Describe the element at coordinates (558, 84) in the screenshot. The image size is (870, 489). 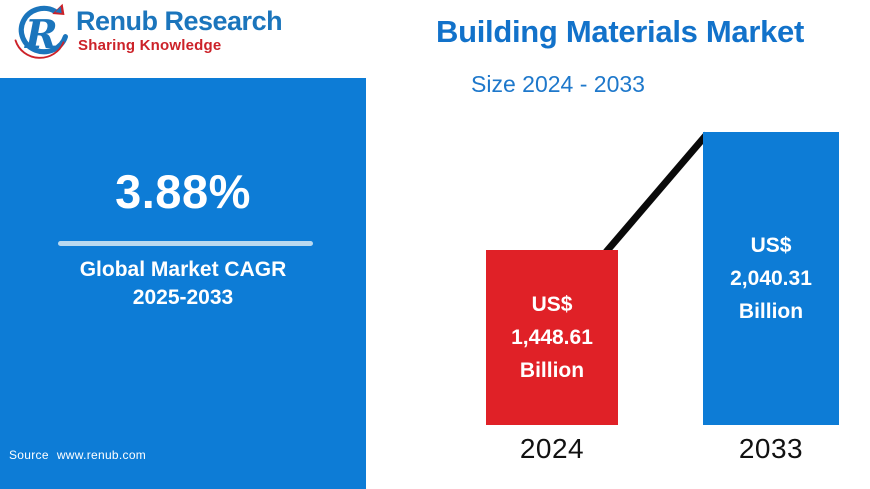
I see `page-subtitle: Size 2024 - 2033` at that location.